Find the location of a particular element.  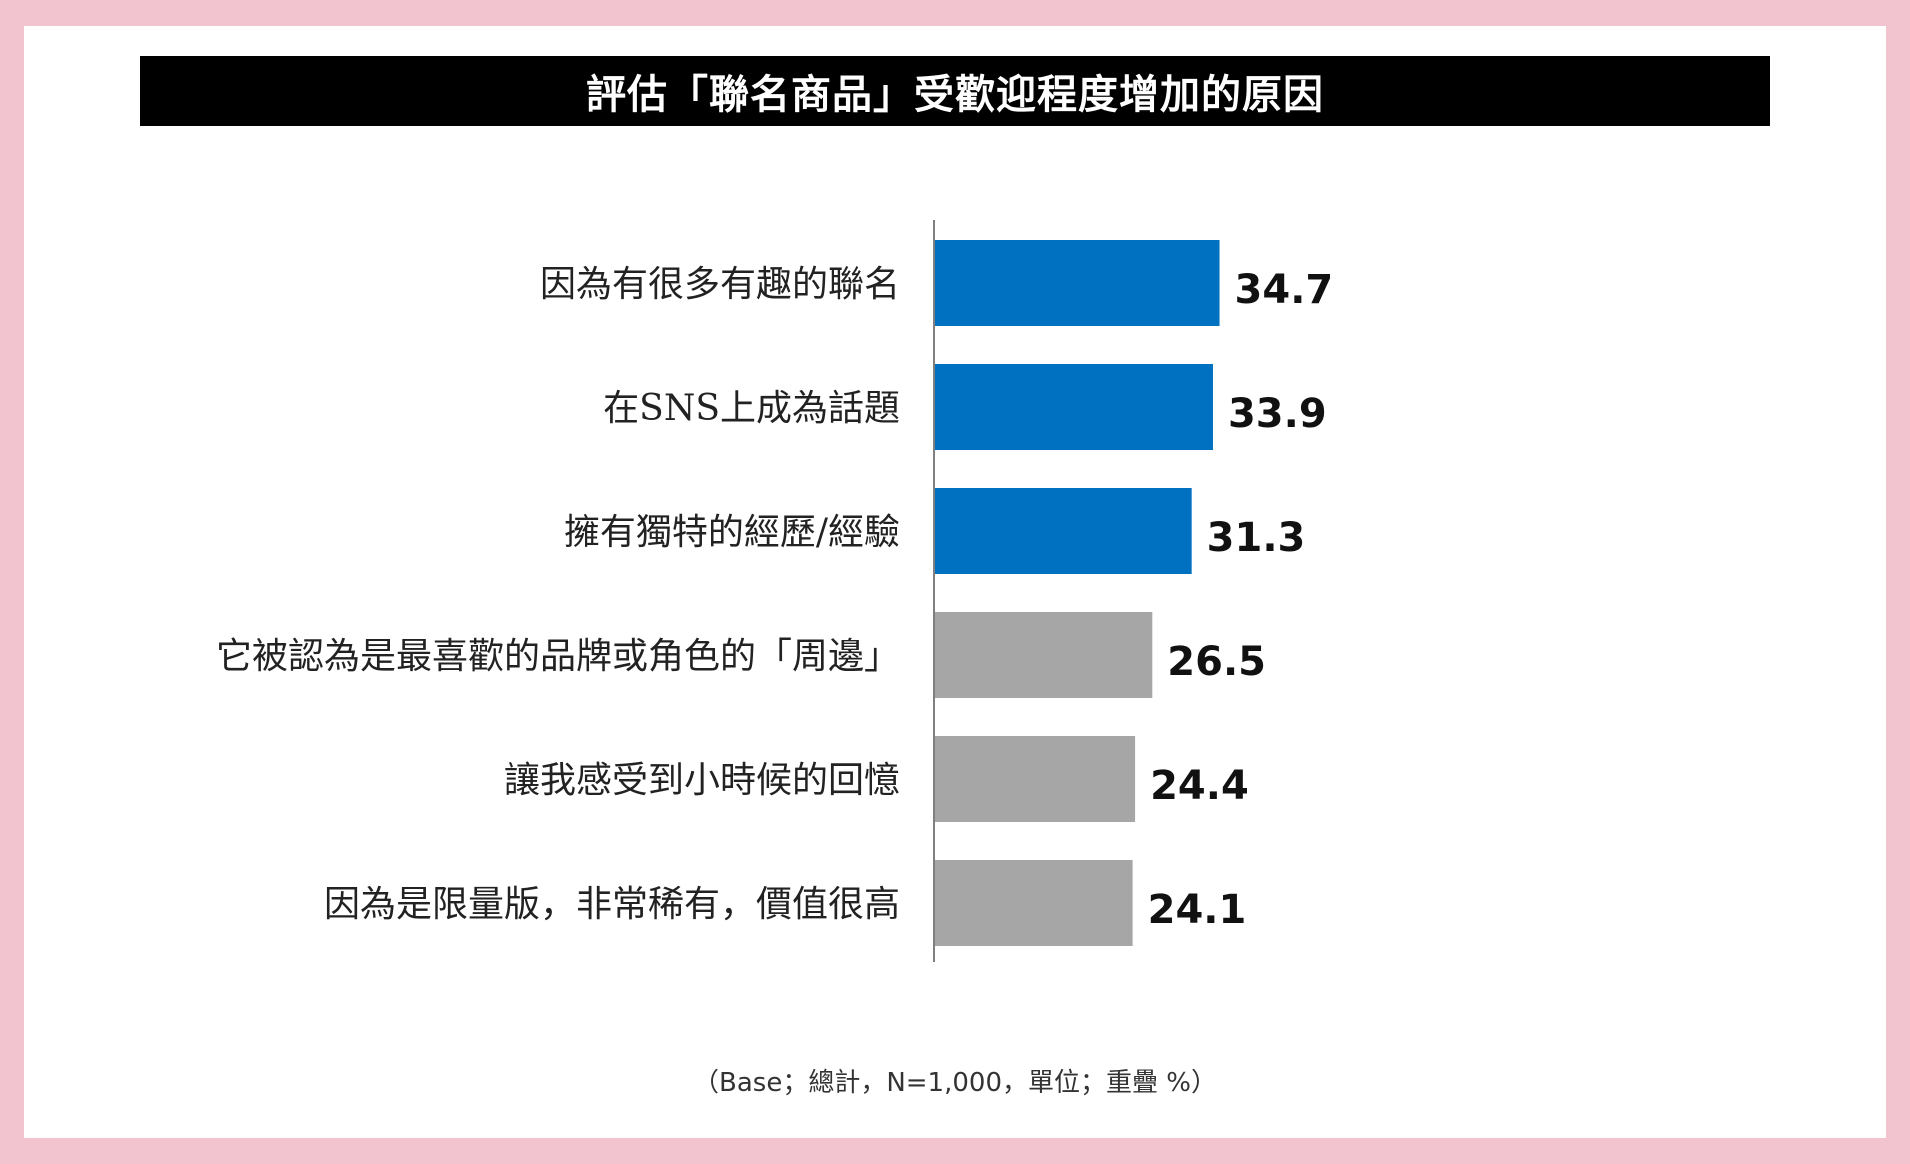

footnote: （Base；總計，N=1,000，單位；重疊 %） is located at coordinates (955, 1083).